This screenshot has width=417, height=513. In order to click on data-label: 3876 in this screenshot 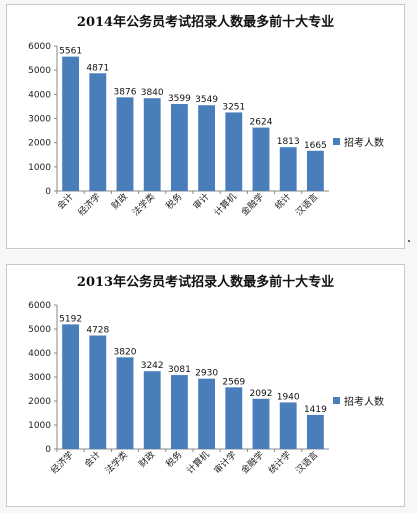, I will do `click(125, 92)`.